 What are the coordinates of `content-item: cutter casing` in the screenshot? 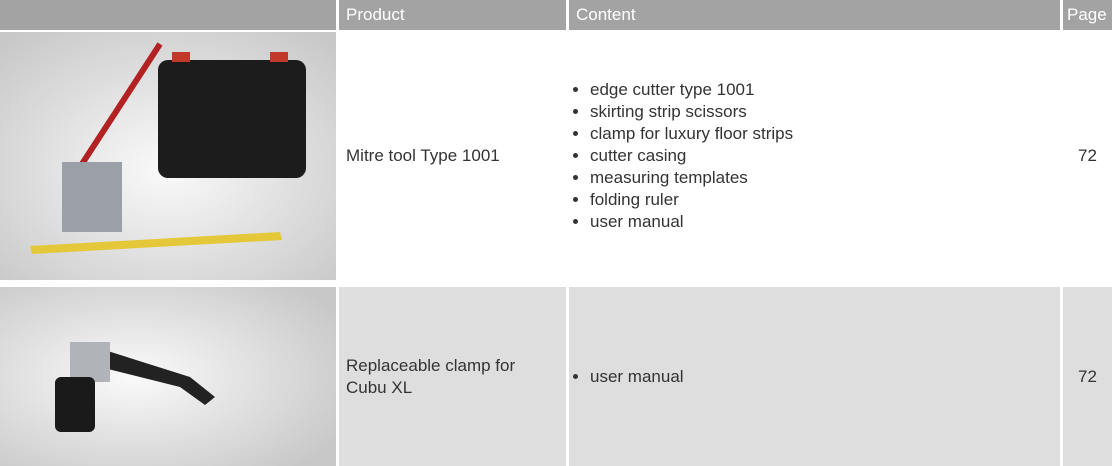 It's located at (691, 156).